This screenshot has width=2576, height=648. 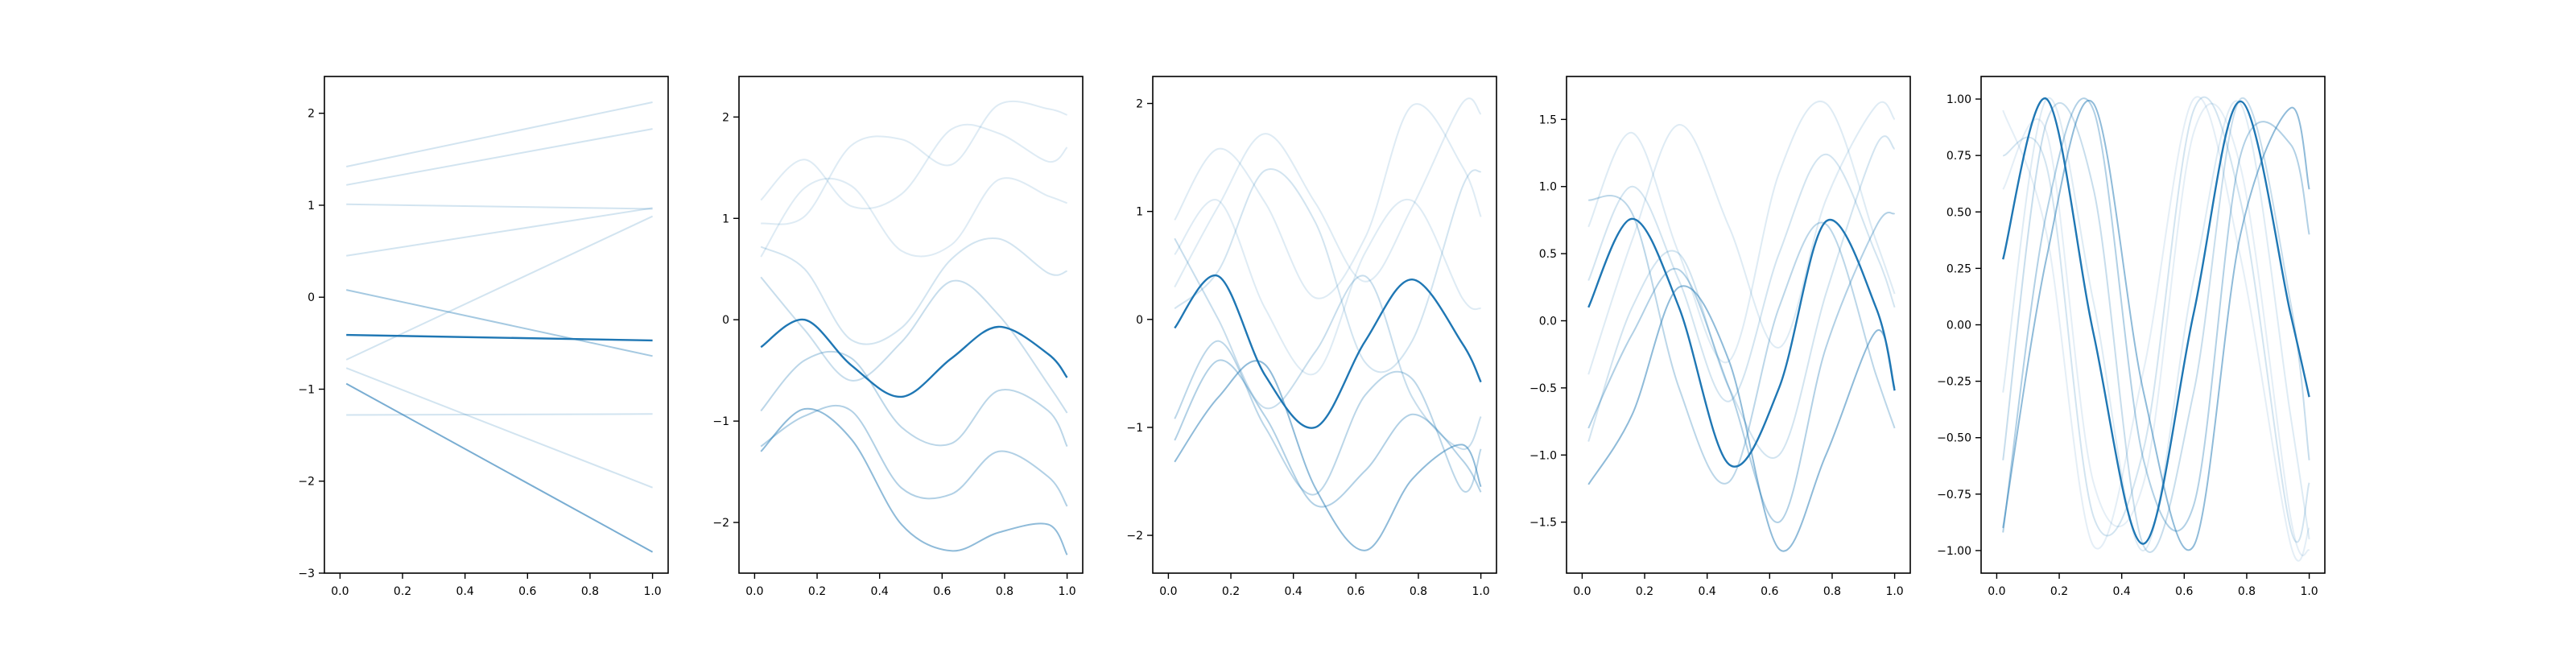 I want to click on y-tick-label: −3, so click(x=306, y=574).